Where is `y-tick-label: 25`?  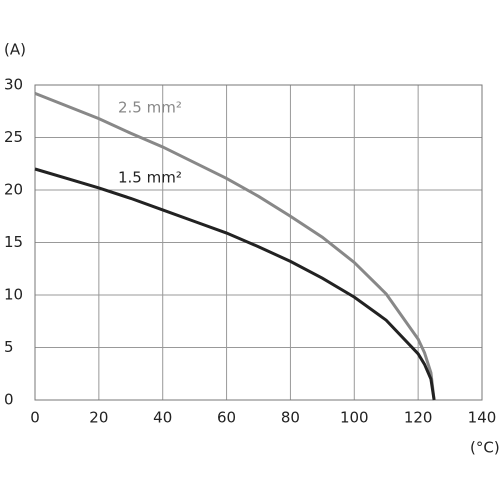 y-tick-label: 25 is located at coordinates (13, 137).